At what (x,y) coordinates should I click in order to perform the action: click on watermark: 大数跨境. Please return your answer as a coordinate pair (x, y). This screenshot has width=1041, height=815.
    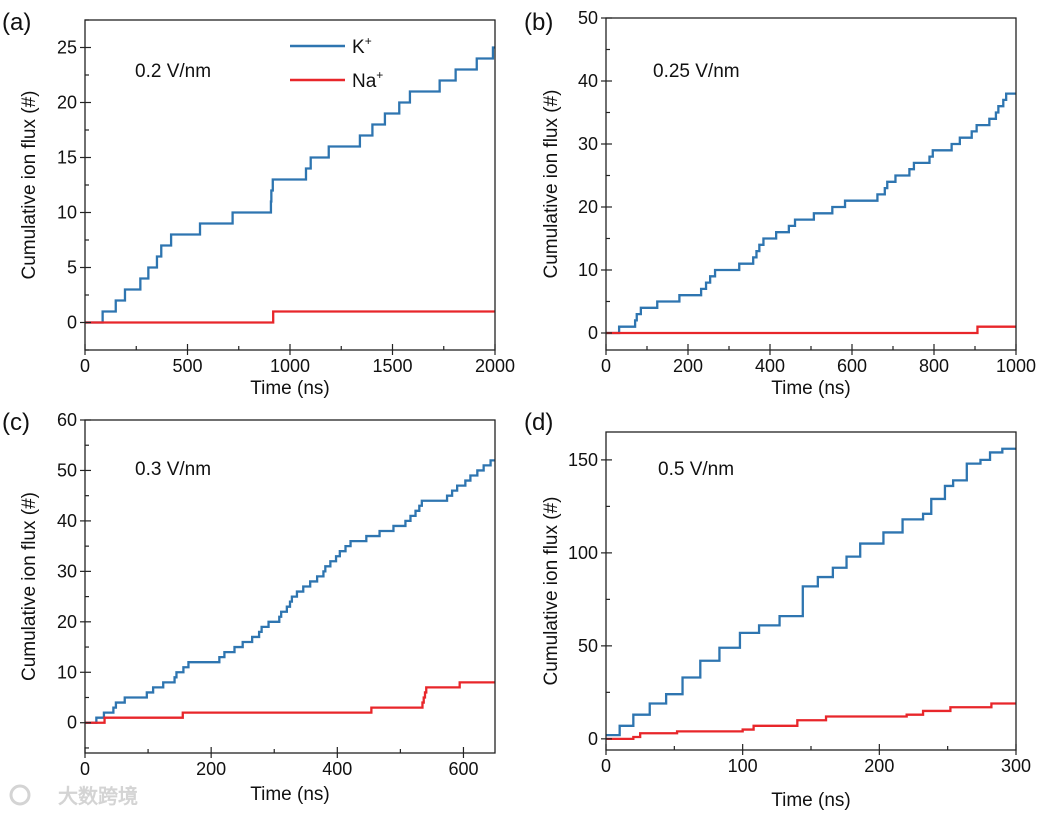
    Looking at the image, I should click on (73, 796).